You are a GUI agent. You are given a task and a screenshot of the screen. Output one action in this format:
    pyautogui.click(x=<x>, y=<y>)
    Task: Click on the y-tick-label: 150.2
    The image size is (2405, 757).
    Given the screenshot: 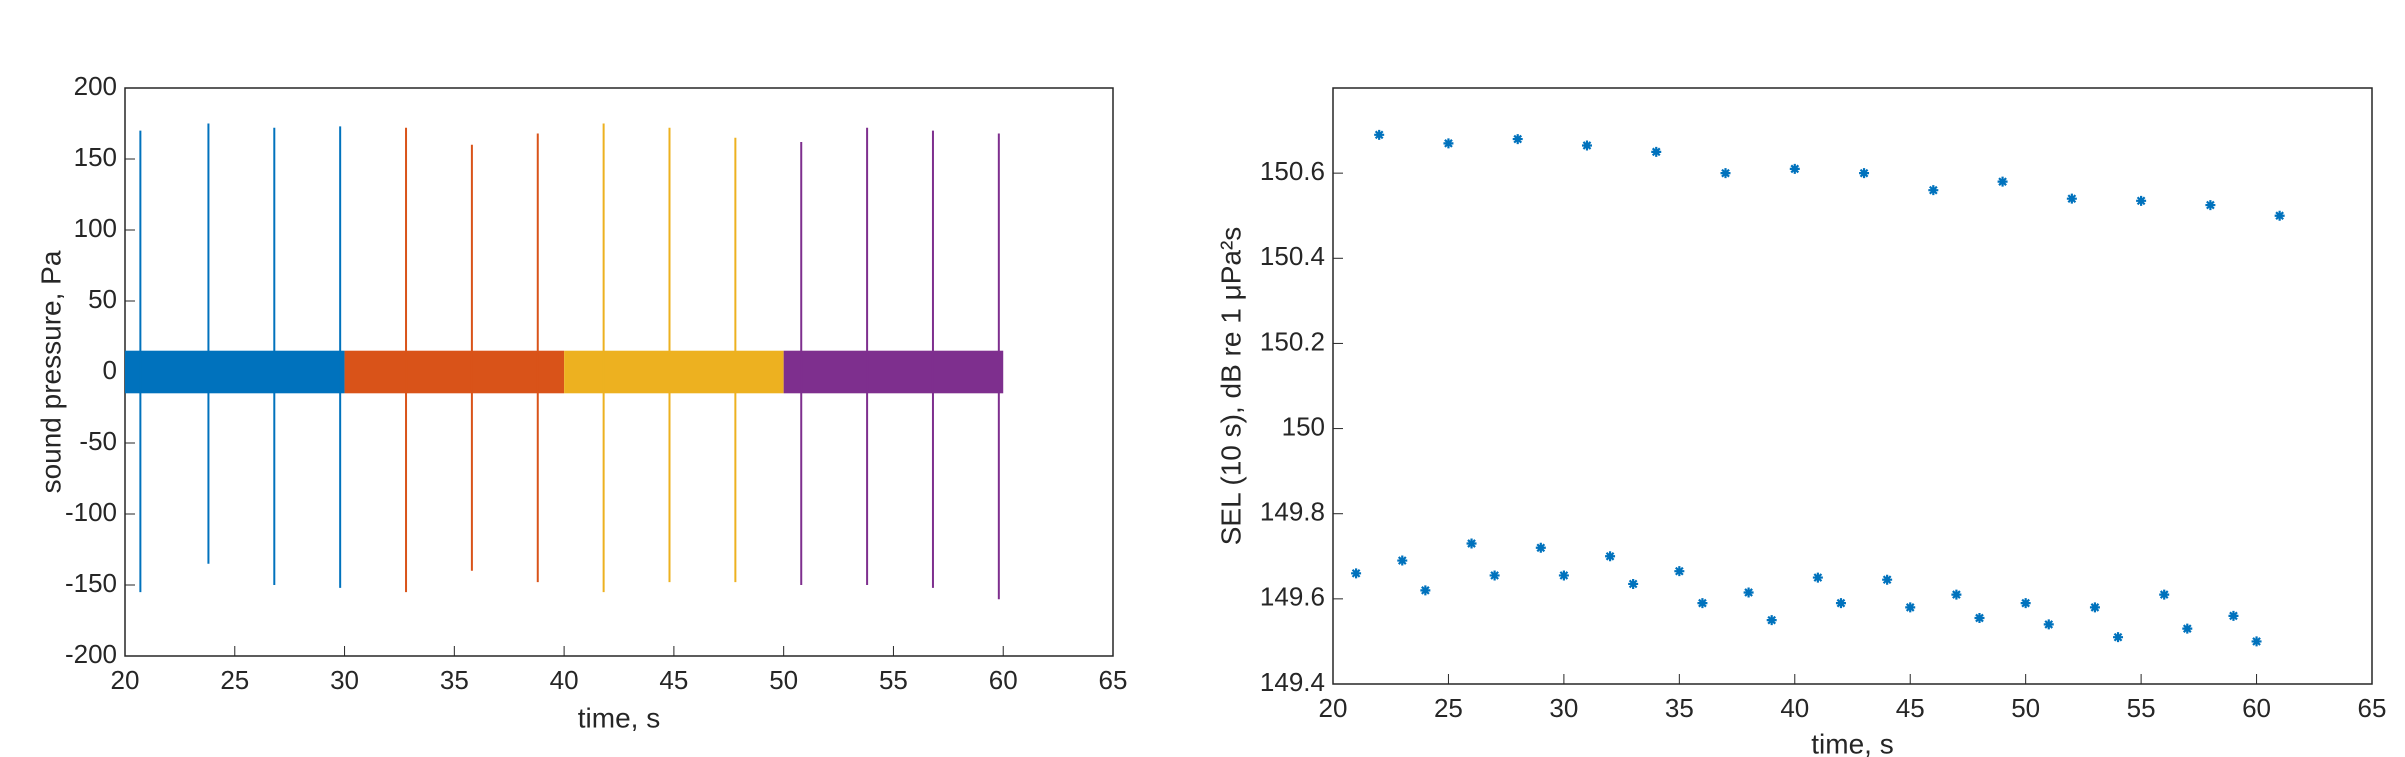 What is the action you would take?
    pyautogui.click(x=1292, y=341)
    